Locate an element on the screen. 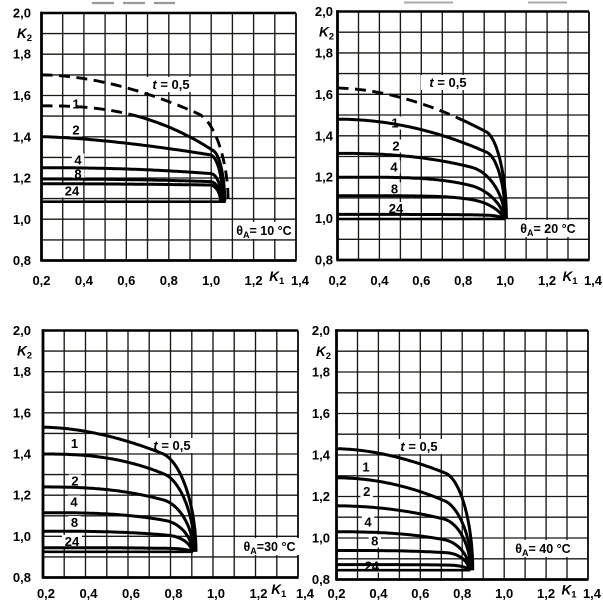  svg-text: θA=30 °C is located at coordinates (270, 548).